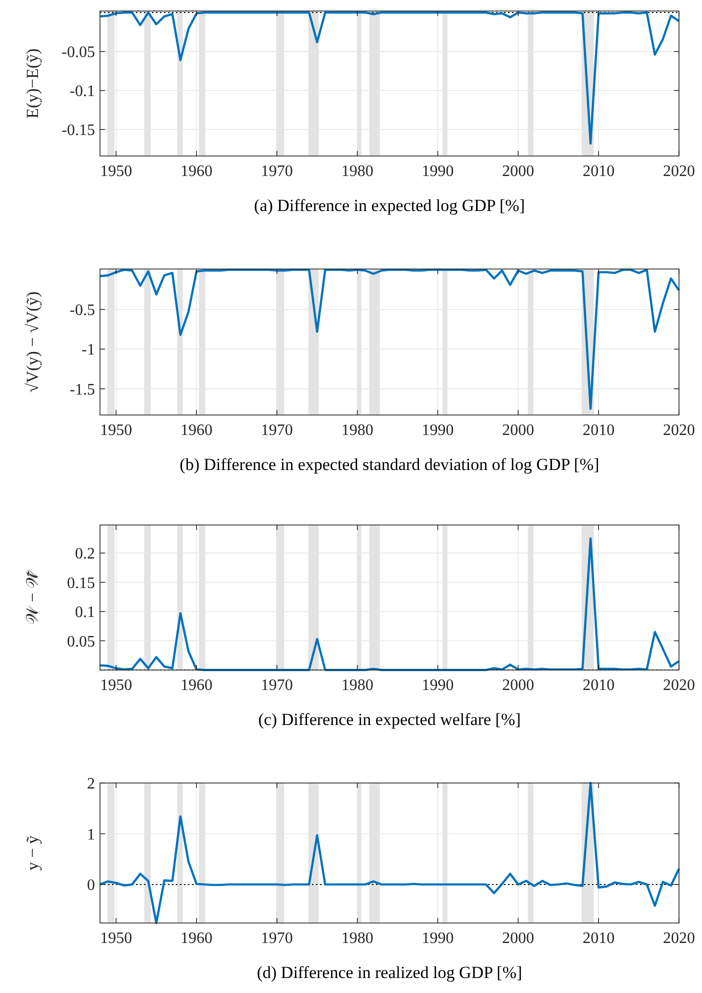 This screenshot has width=702, height=993. What do you see at coordinates (32, 596) in the screenshot?
I see `y-axis-title: 𝒲 − 𝒲̃` at bounding box center [32, 596].